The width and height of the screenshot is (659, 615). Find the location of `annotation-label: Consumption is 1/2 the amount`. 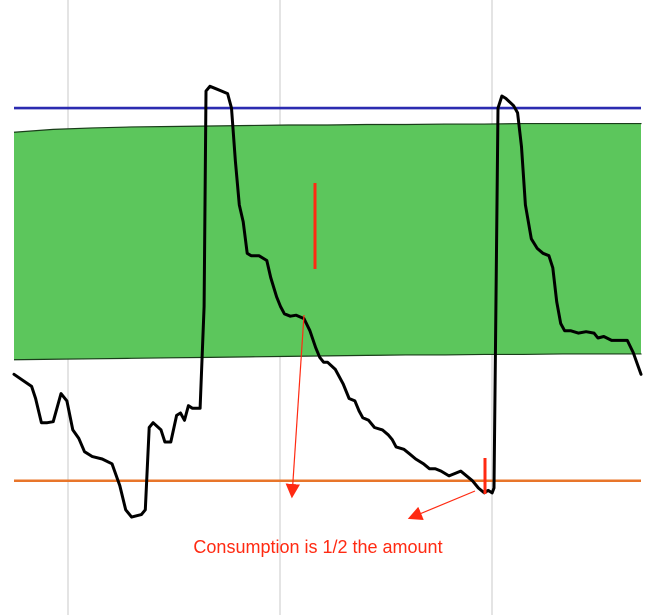

annotation-label: Consumption is 1/2 the amount is located at coordinates (317, 547).